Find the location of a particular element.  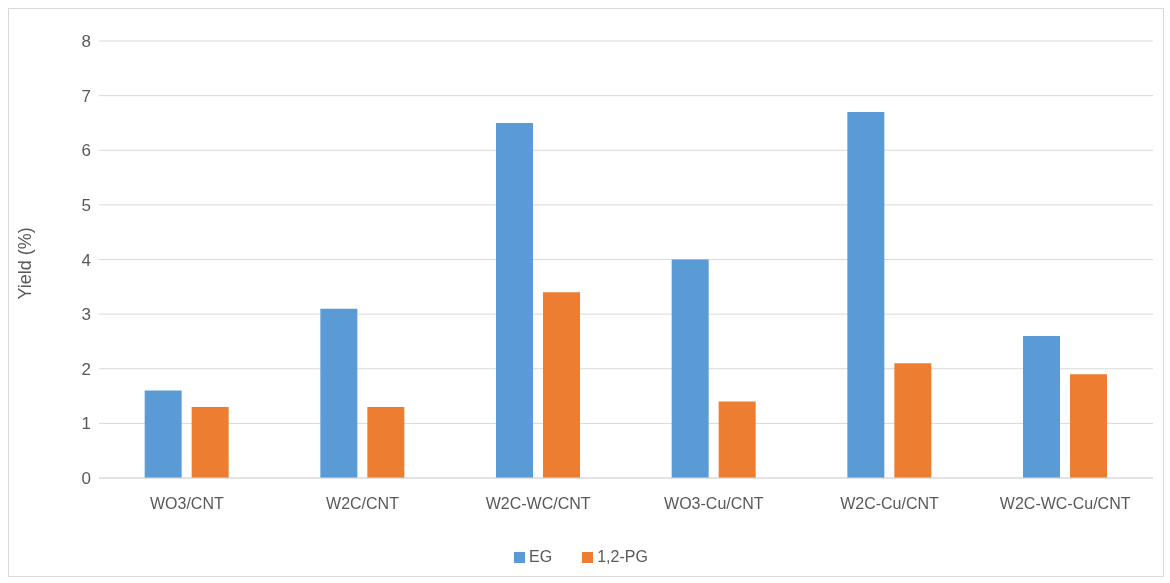

legend-label: 1,2-PG is located at coordinates (622, 556).